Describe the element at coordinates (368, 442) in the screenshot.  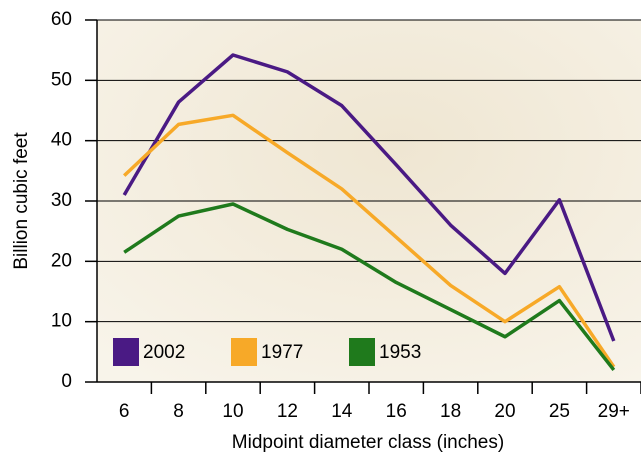
I see `x-axis-label: Midpoint diameter class (inches)` at that location.